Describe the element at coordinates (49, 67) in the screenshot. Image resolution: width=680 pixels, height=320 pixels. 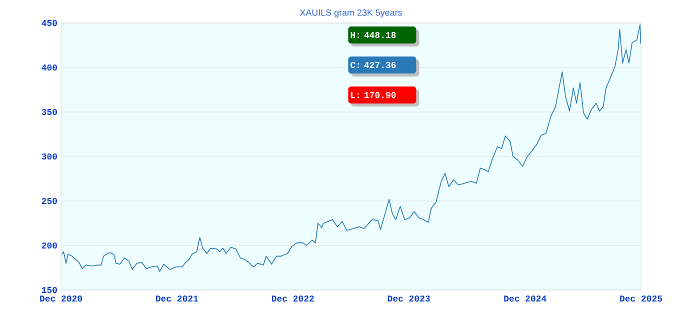
I see `y-tick-label: 400` at that location.